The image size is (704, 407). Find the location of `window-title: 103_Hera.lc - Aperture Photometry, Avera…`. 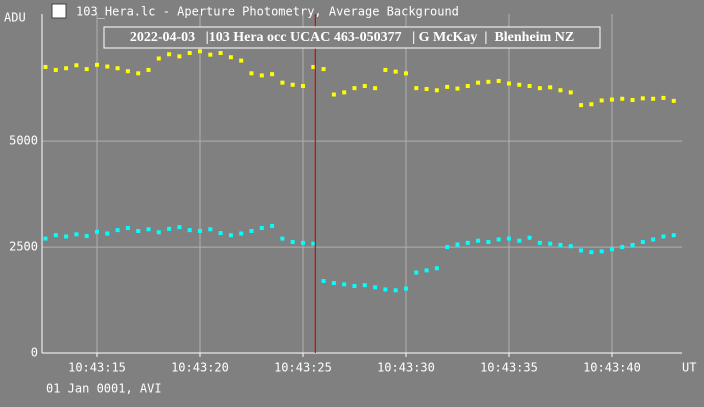

window-title: 103_Hera.lc - Aperture Photometry, Avera… is located at coordinates (267, 12).